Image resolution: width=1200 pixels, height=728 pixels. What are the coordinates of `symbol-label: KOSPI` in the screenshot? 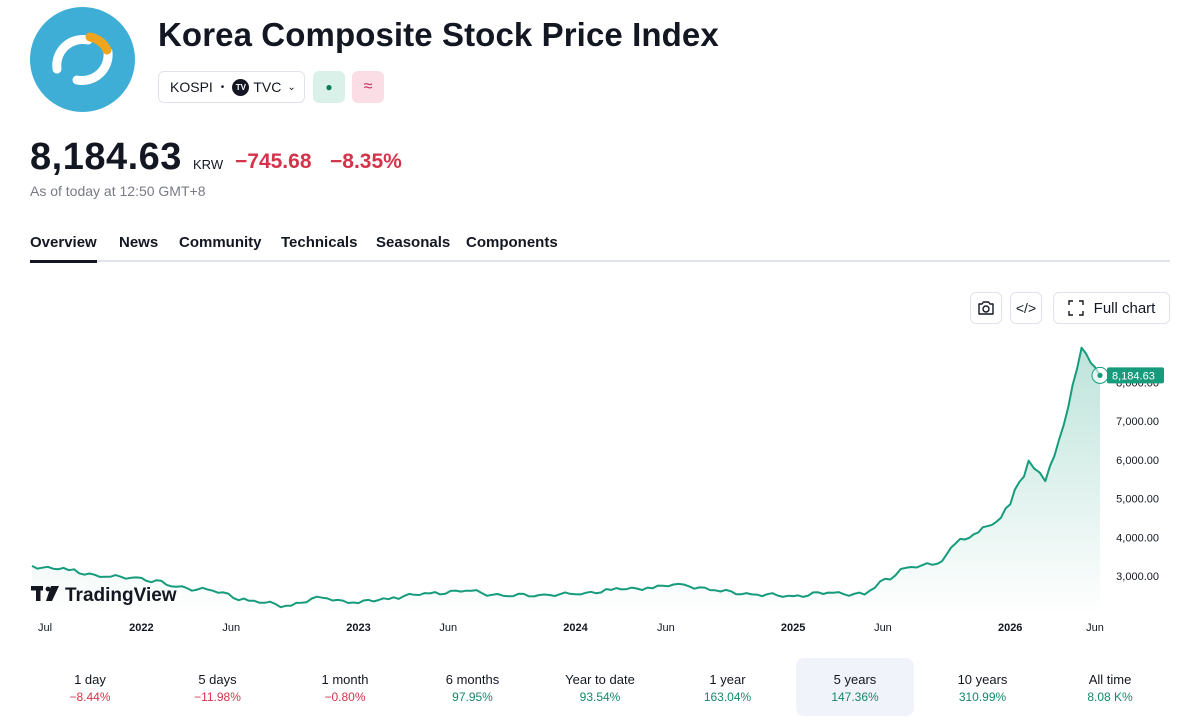 It's located at (191, 87).